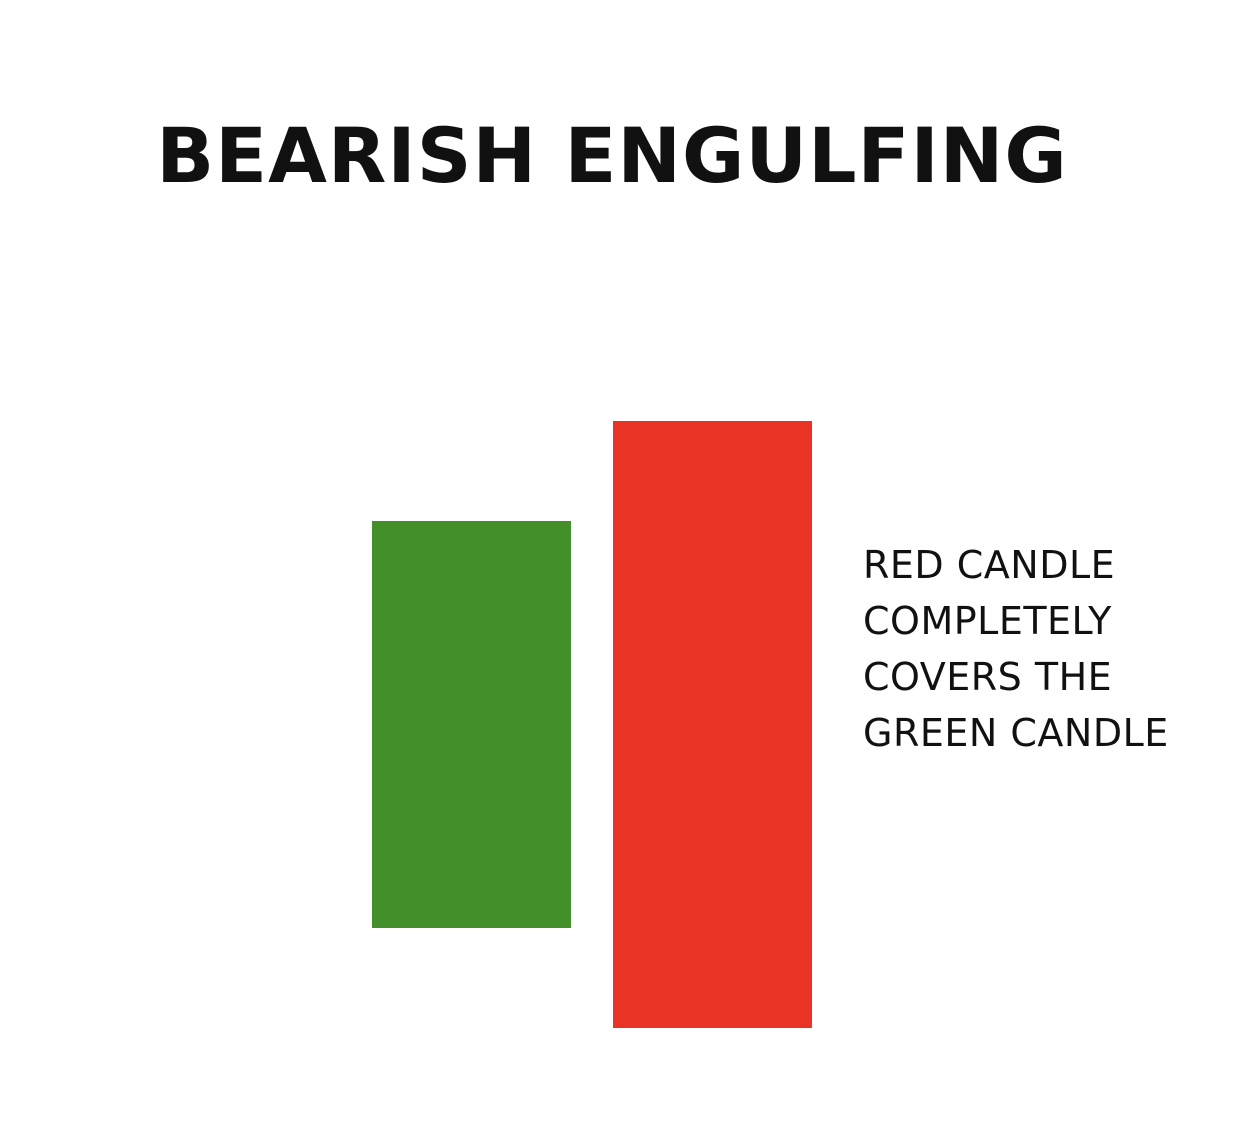 The image size is (1248, 1140). What do you see at coordinates (987, 621) in the screenshot?
I see `annotation-line: COMPLETELY` at bounding box center [987, 621].